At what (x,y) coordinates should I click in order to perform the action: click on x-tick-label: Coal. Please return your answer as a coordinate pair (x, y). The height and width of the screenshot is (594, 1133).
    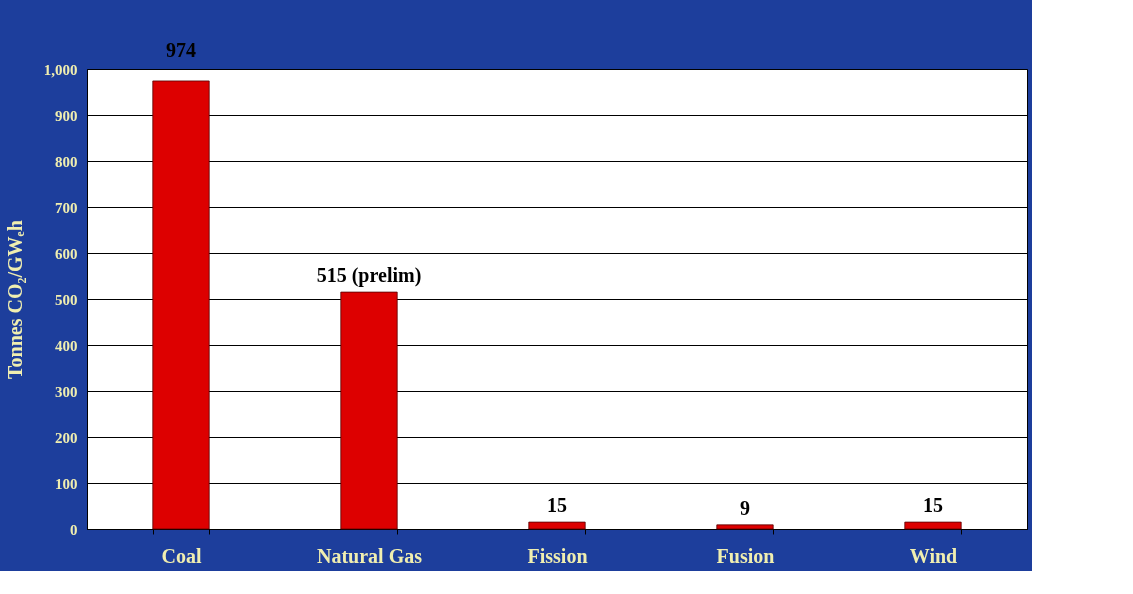
    Looking at the image, I should click on (181, 555).